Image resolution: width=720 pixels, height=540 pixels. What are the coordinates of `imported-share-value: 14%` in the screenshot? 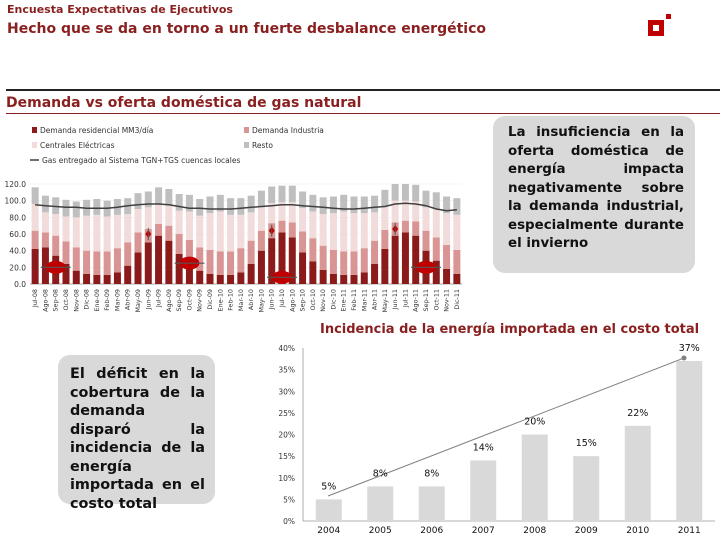 It's located at (483, 447).